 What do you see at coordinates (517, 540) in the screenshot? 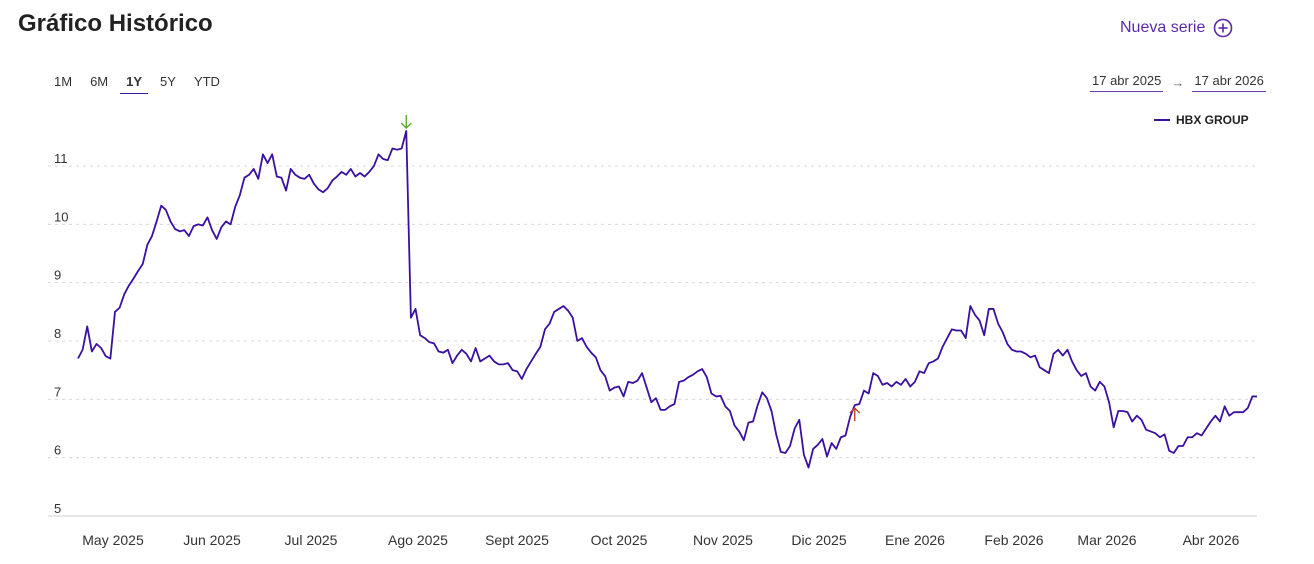
I see `x-tick-label: Sept 2025` at bounding box center [517, 540].